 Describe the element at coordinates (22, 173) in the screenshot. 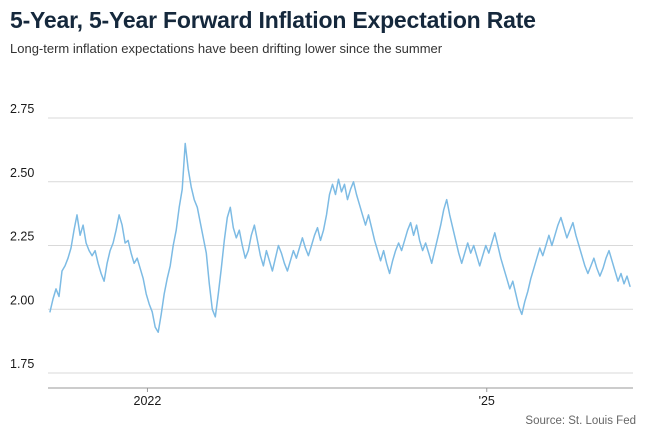

I see `y-tick-label: 2.50` at that location.